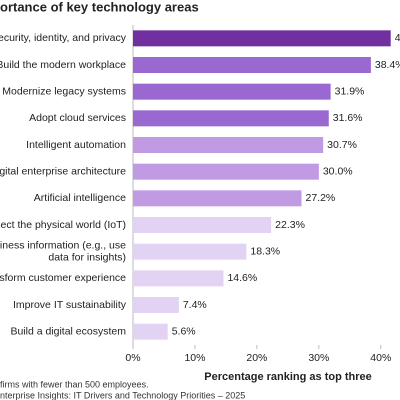  I want to click on x-tick-label: 30%, so click(318, 358).